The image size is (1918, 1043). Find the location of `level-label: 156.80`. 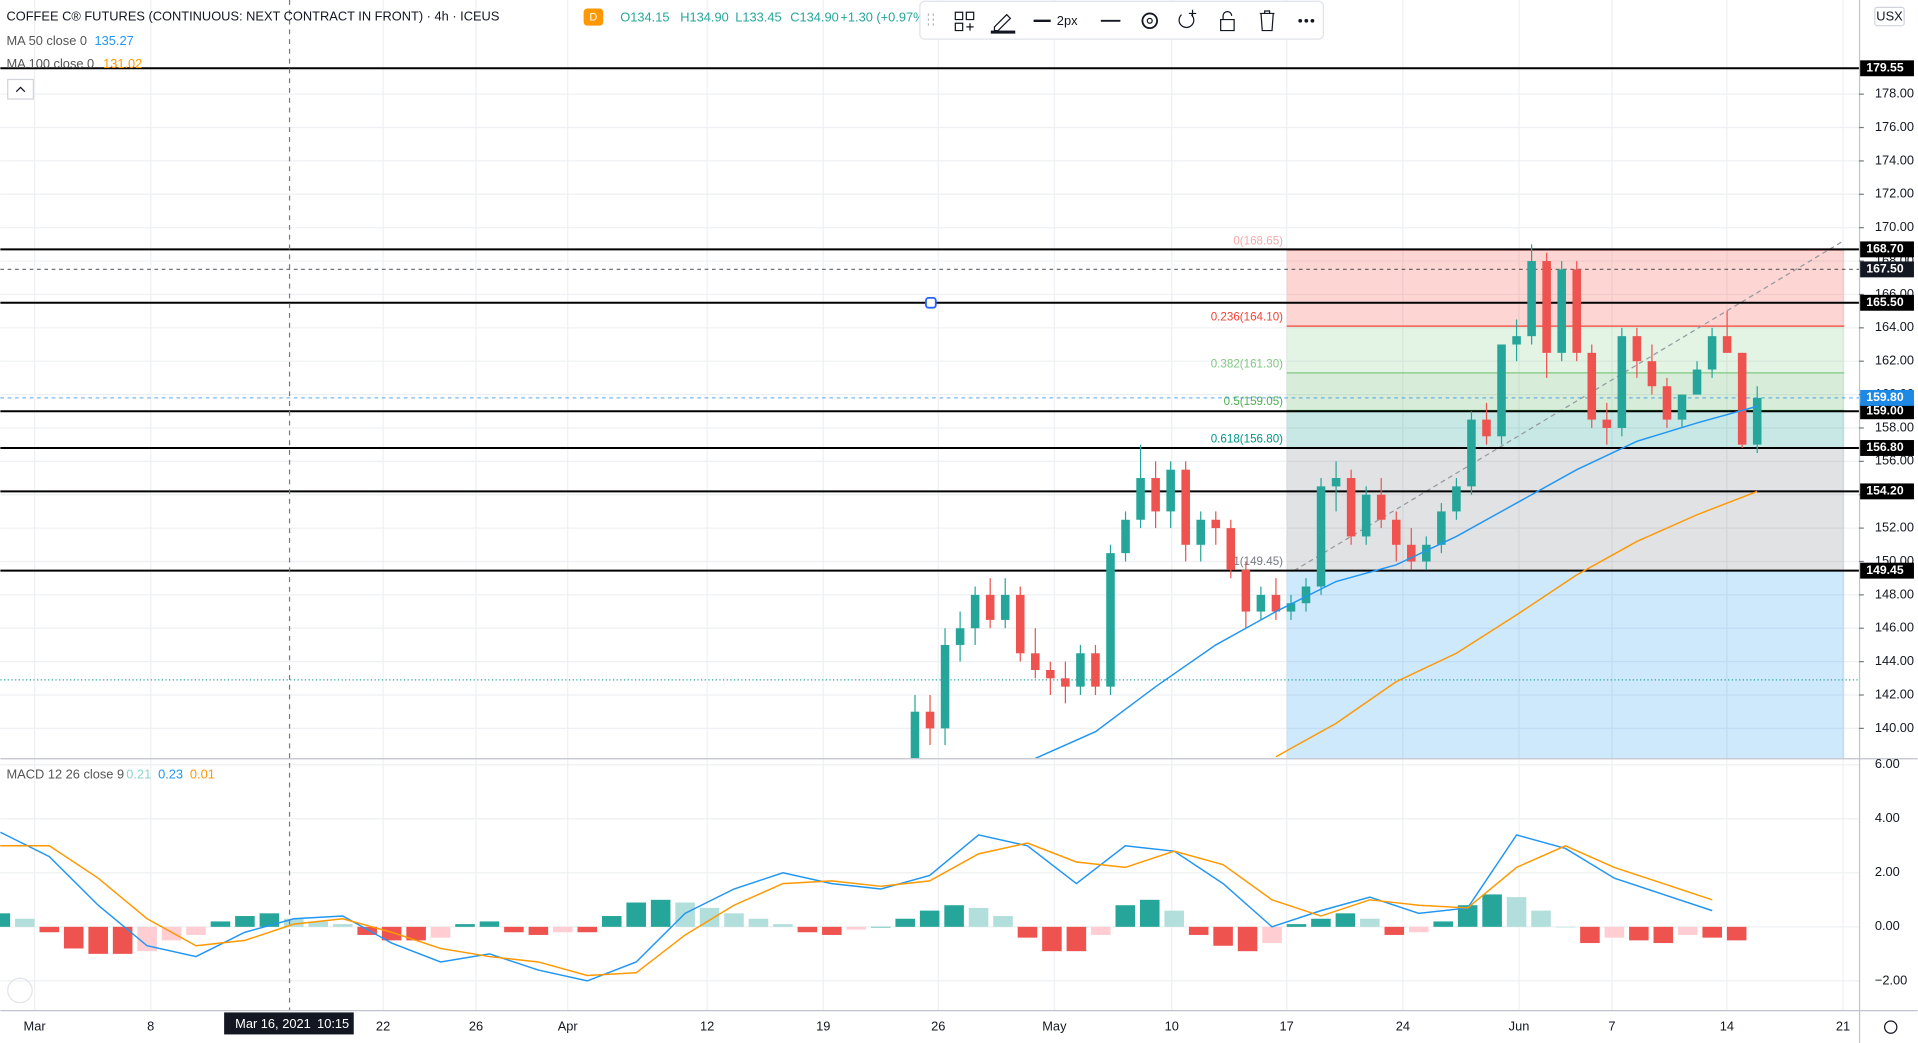

level-label: 156.80 is located at coordinates (1885, 447).